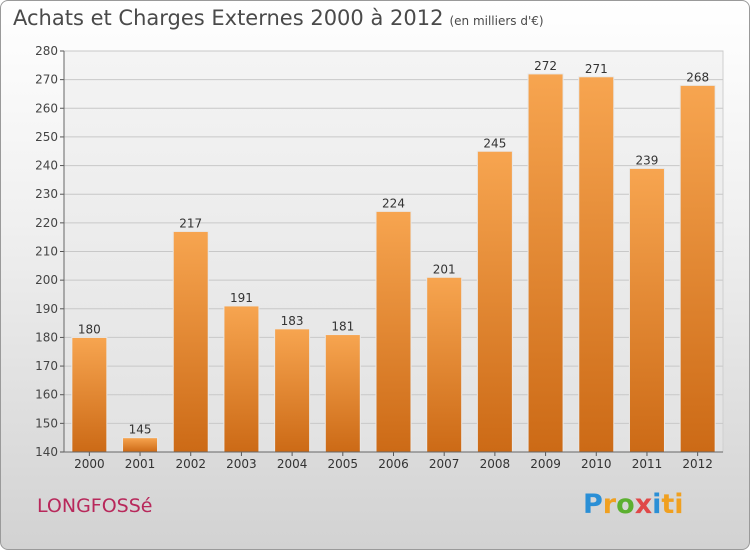  What do you see at coordinates (342, 327) in the screenshot?
I see `data-label: 181` at bounding box center [342, 327].